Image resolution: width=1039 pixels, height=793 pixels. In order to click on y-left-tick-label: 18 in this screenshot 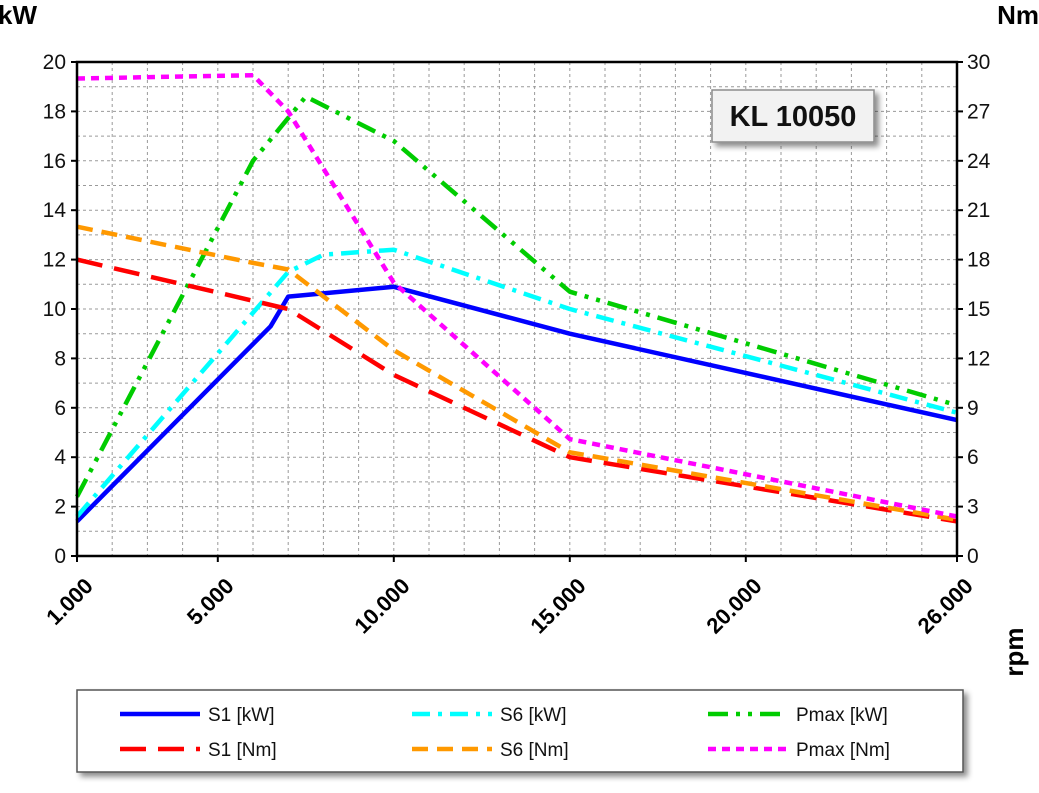, I will do `click(54, 111)`.